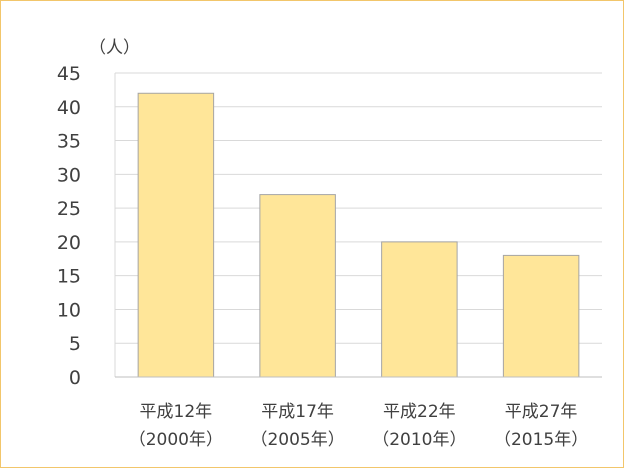 The width and height of the screenshot is (624, 468). I want to click on x-tick-label-year: （2000年）, so click(176, 440).